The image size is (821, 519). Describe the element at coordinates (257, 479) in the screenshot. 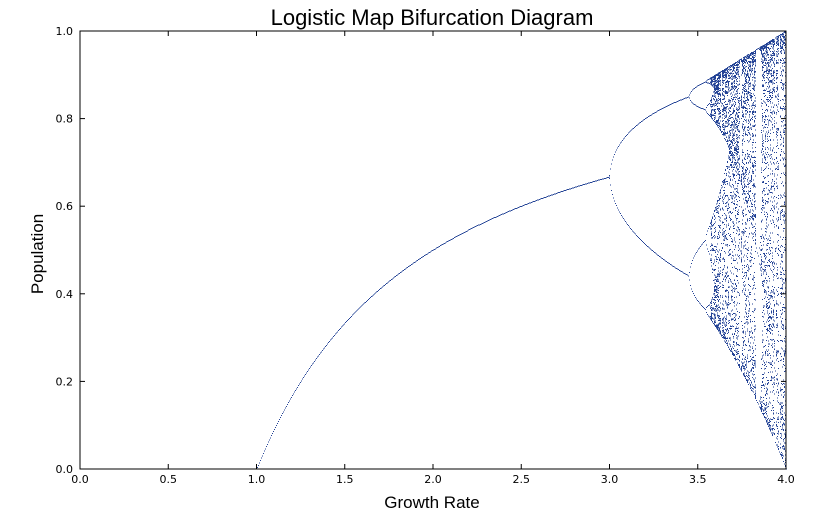

I see `x-tick-label: 1.0` at that location.